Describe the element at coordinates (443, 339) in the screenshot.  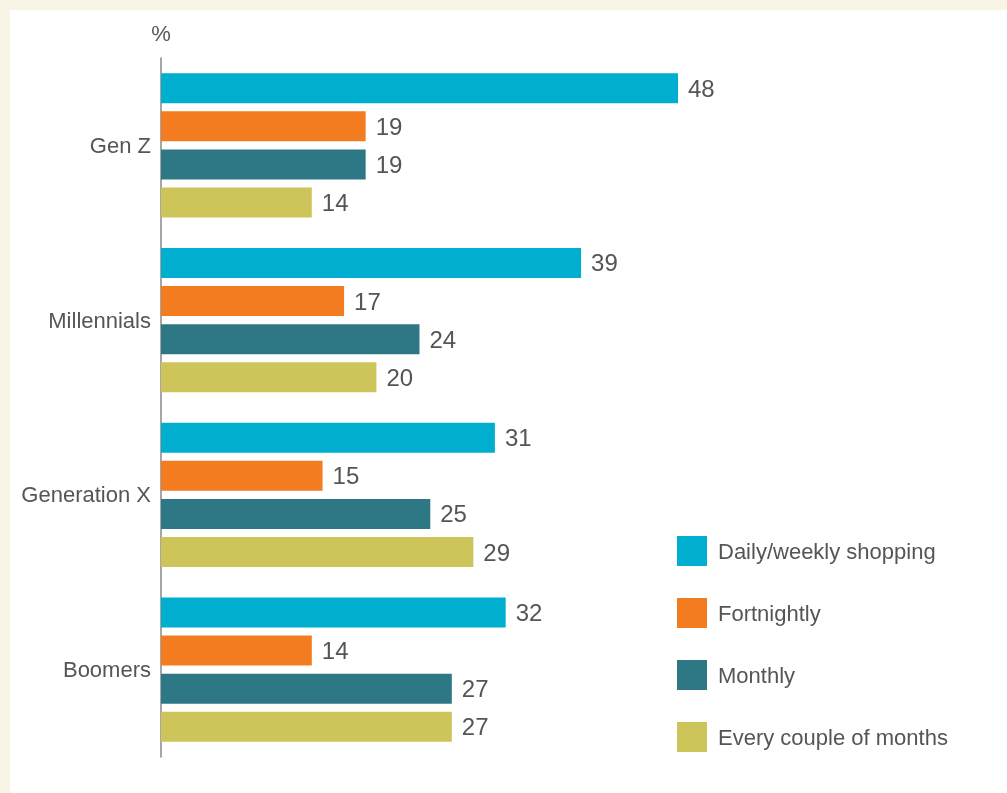
I see `data-label: 24` at that location.